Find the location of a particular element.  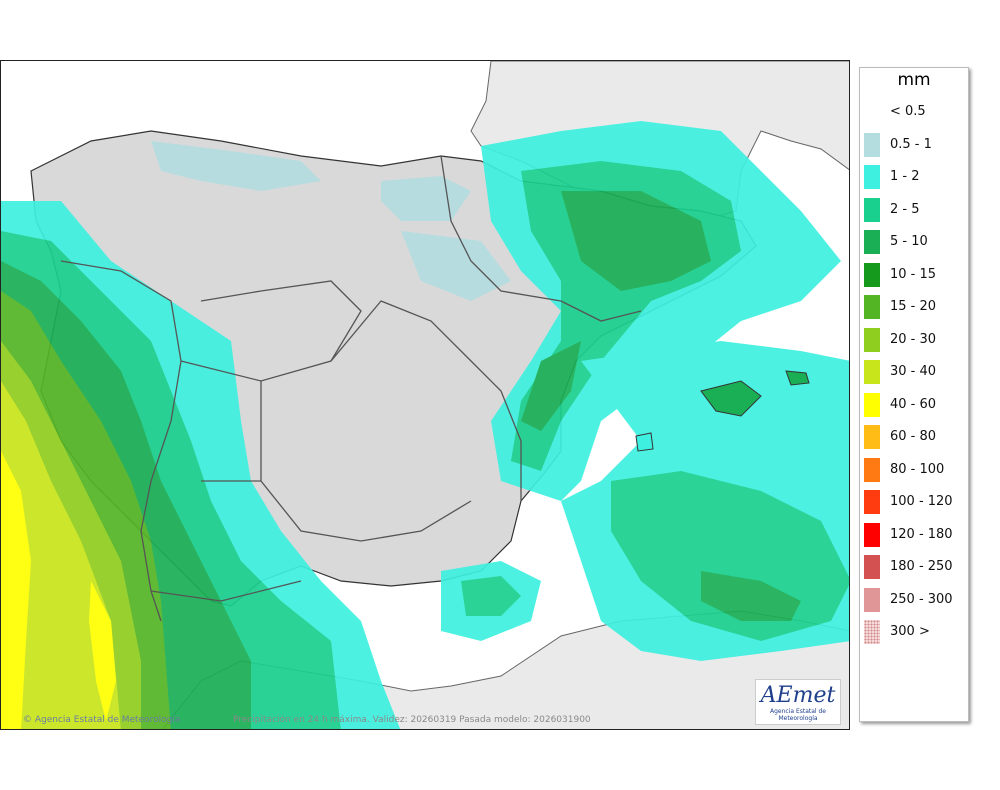

legend-row: 20 - 30 is located at coordinates (914, 339).